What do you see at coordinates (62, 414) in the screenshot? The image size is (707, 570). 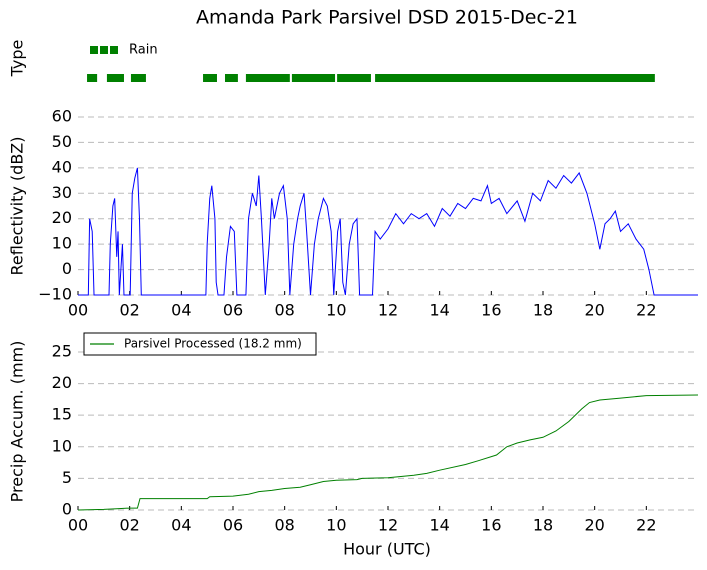 I see `y-tick-label: 15` at bounding box center [62, 414].